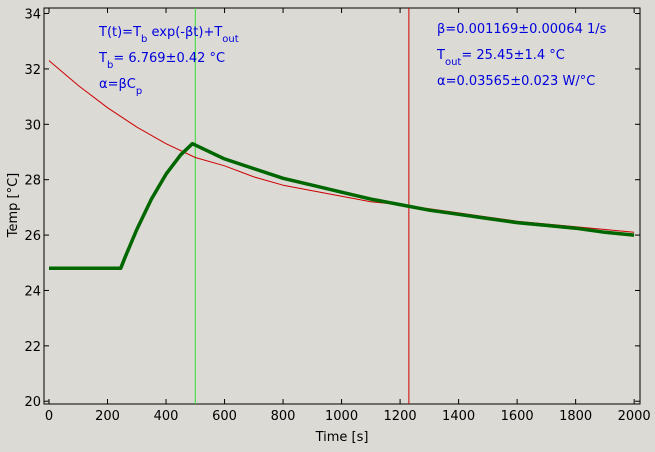 This screenshot has height=452, width=655. Describe the element at coordinates (634, 416) in the screenshot. I see `x-tick-label: 2000` at that location.